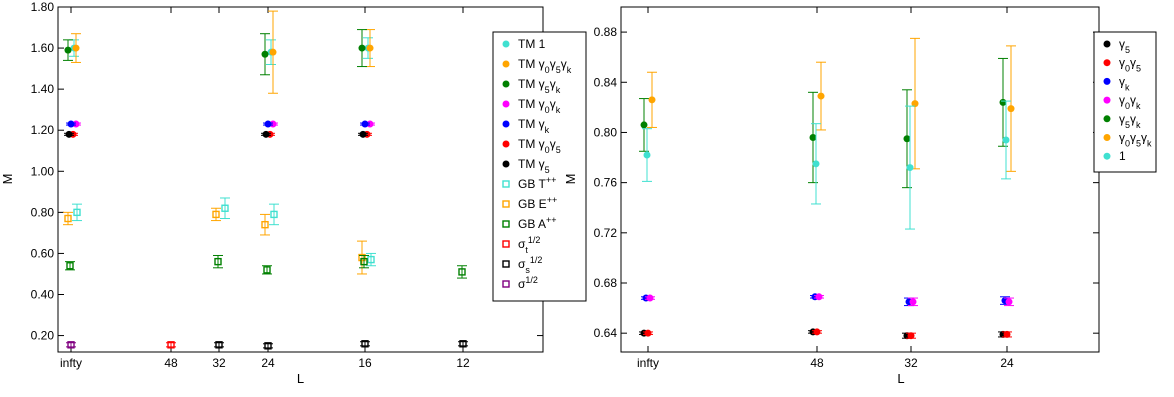 The image size is (1174, 397). I want to click on y-tick-label: 1.20, so click(43, 130).